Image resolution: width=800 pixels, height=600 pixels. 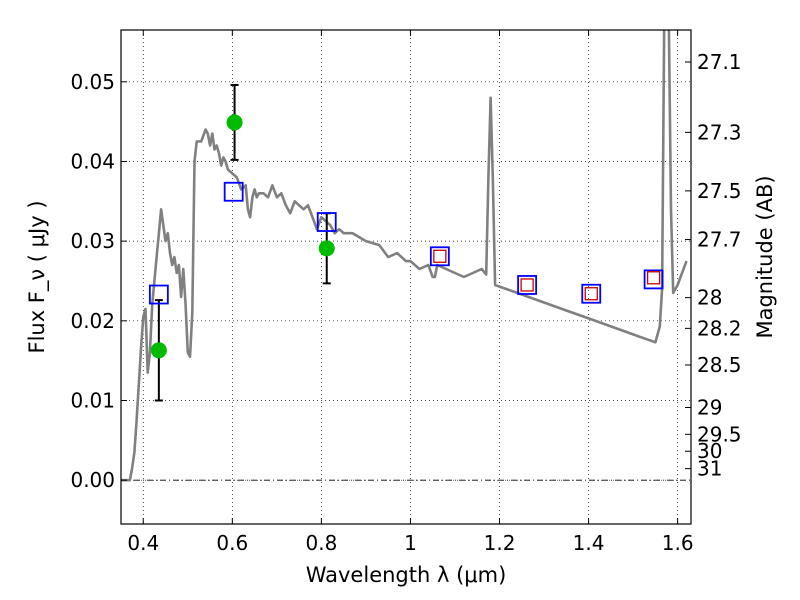 I want to click on y2-tick-label: 27.3, so click(x=719, y=132).